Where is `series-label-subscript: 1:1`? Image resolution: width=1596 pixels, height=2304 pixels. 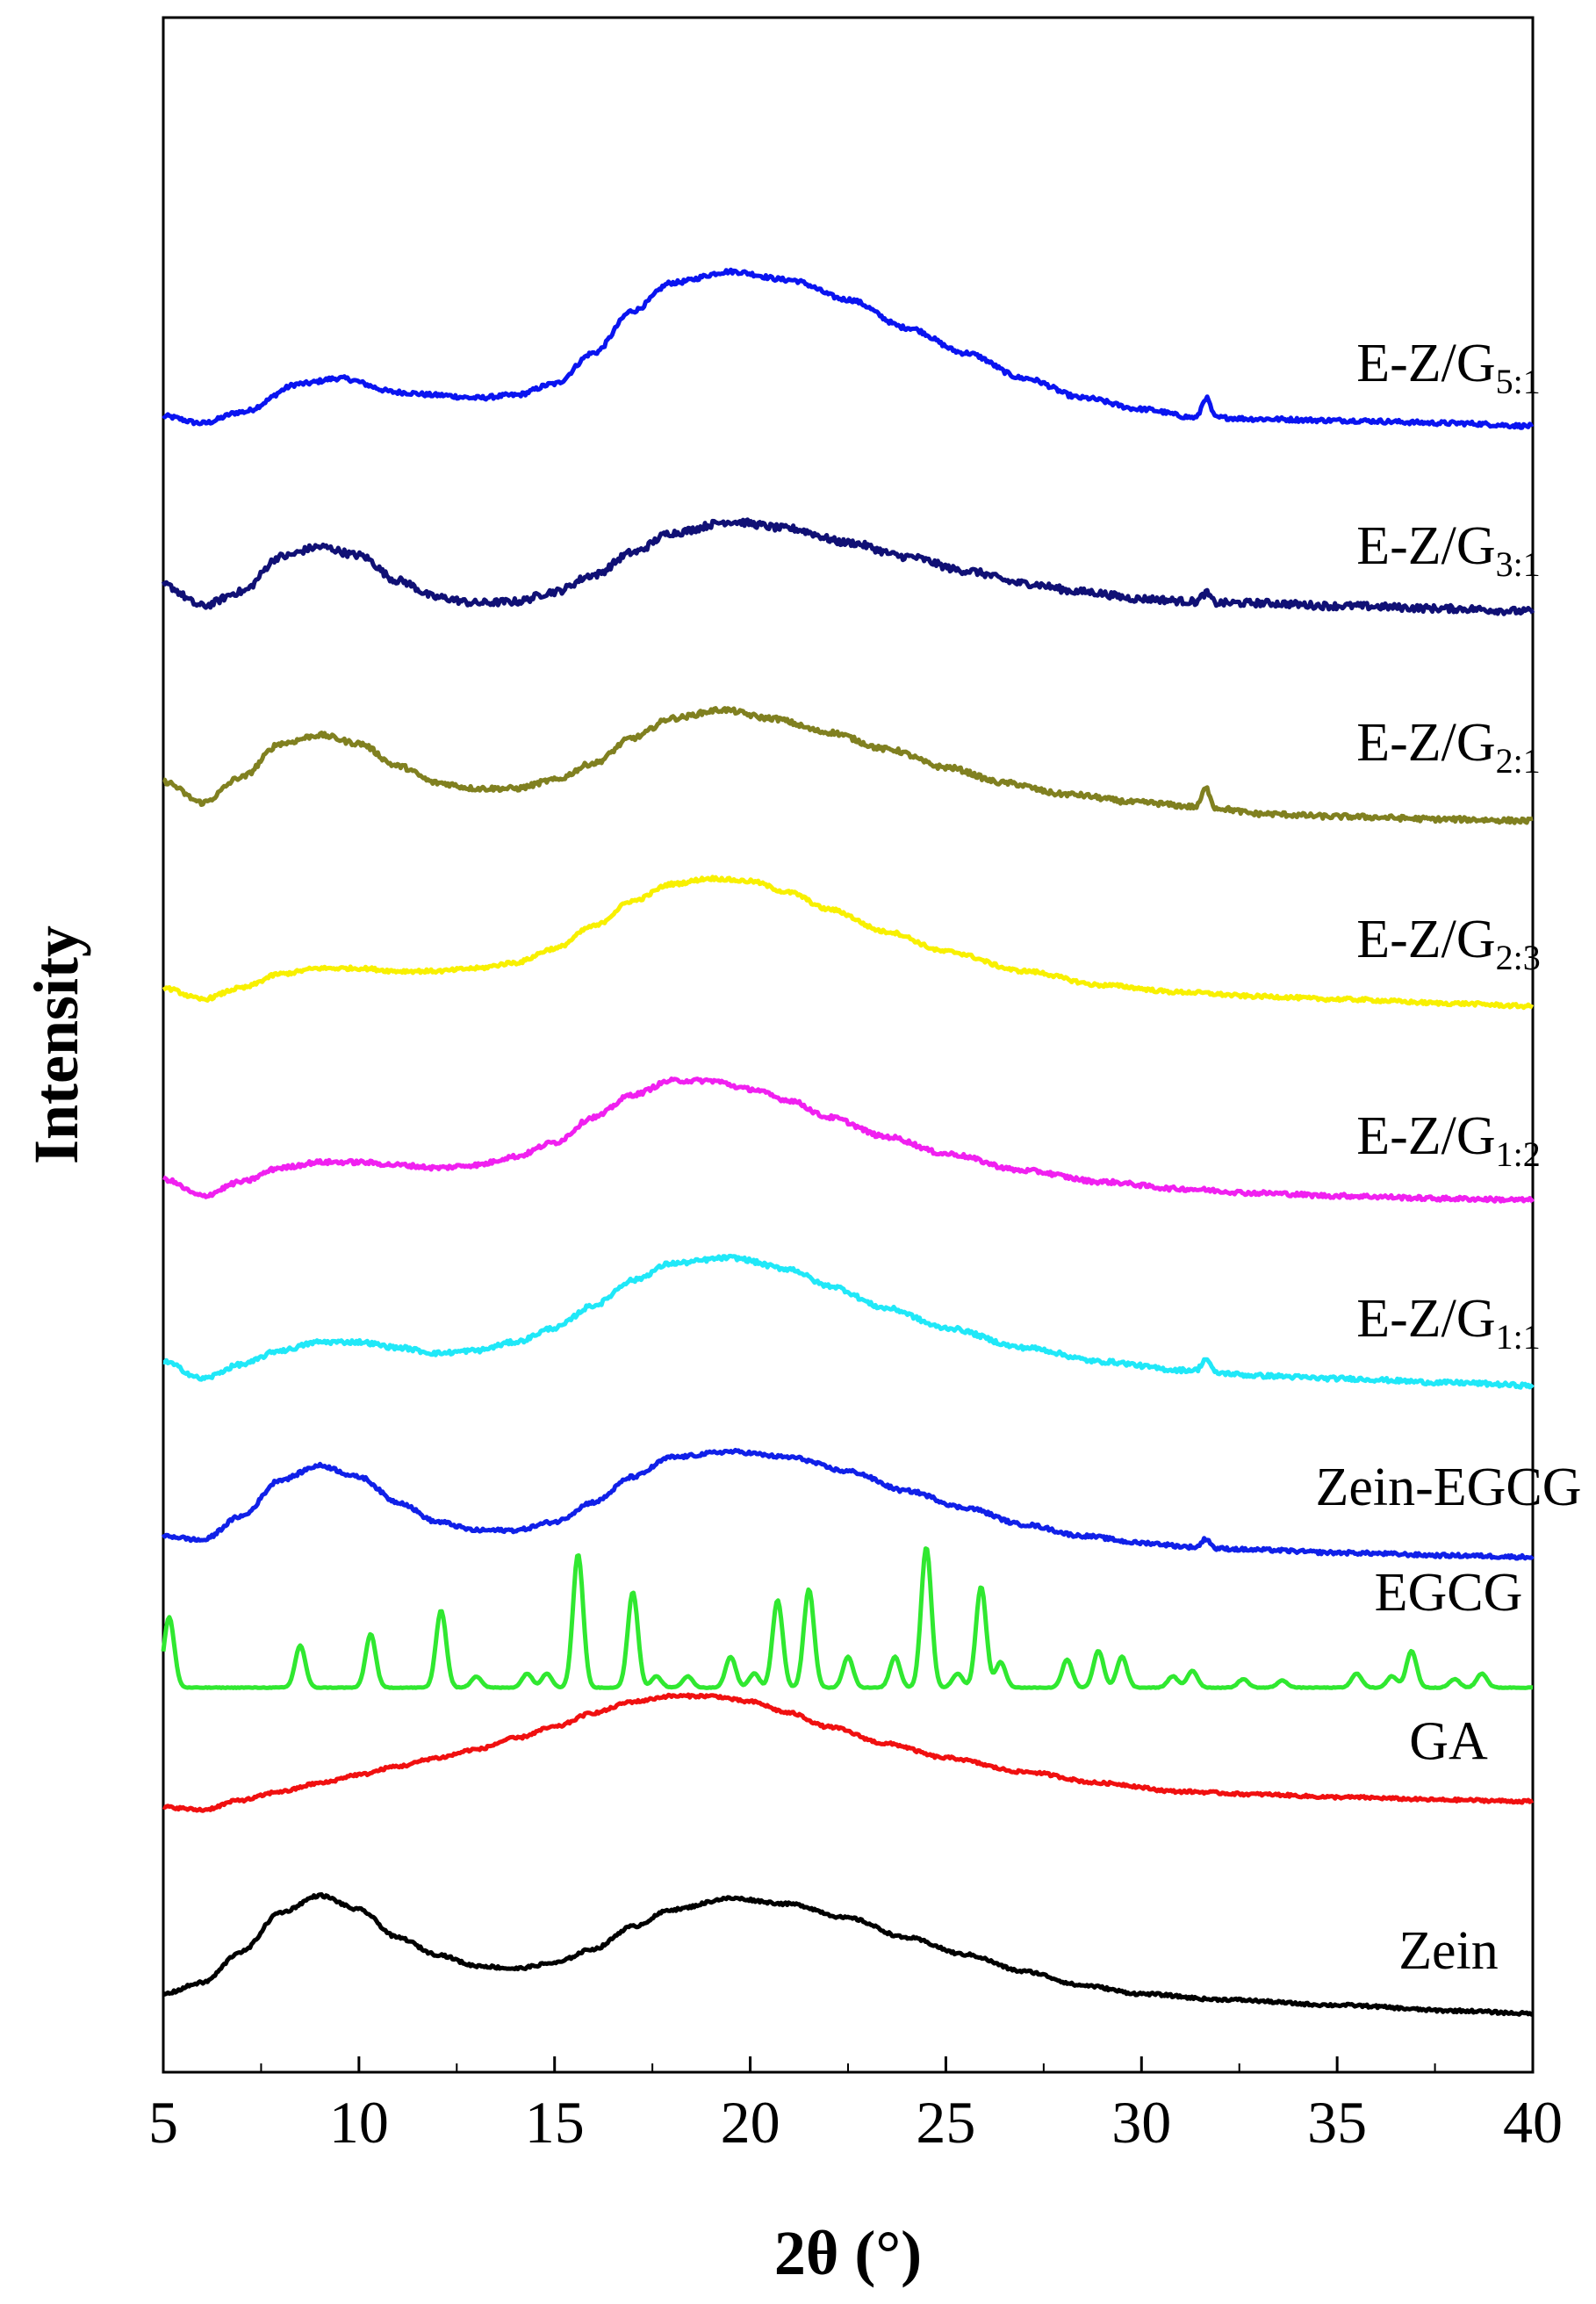 series-label-subscript: 1:1 is located at coordinates (1518, 1337).